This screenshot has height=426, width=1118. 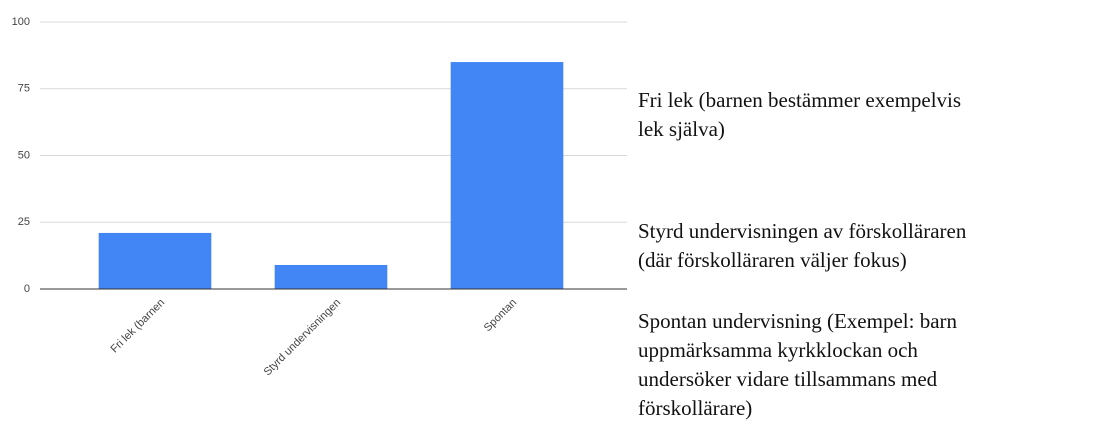 I want to click on y-tick-label: 25, so click(x=24, y=222).